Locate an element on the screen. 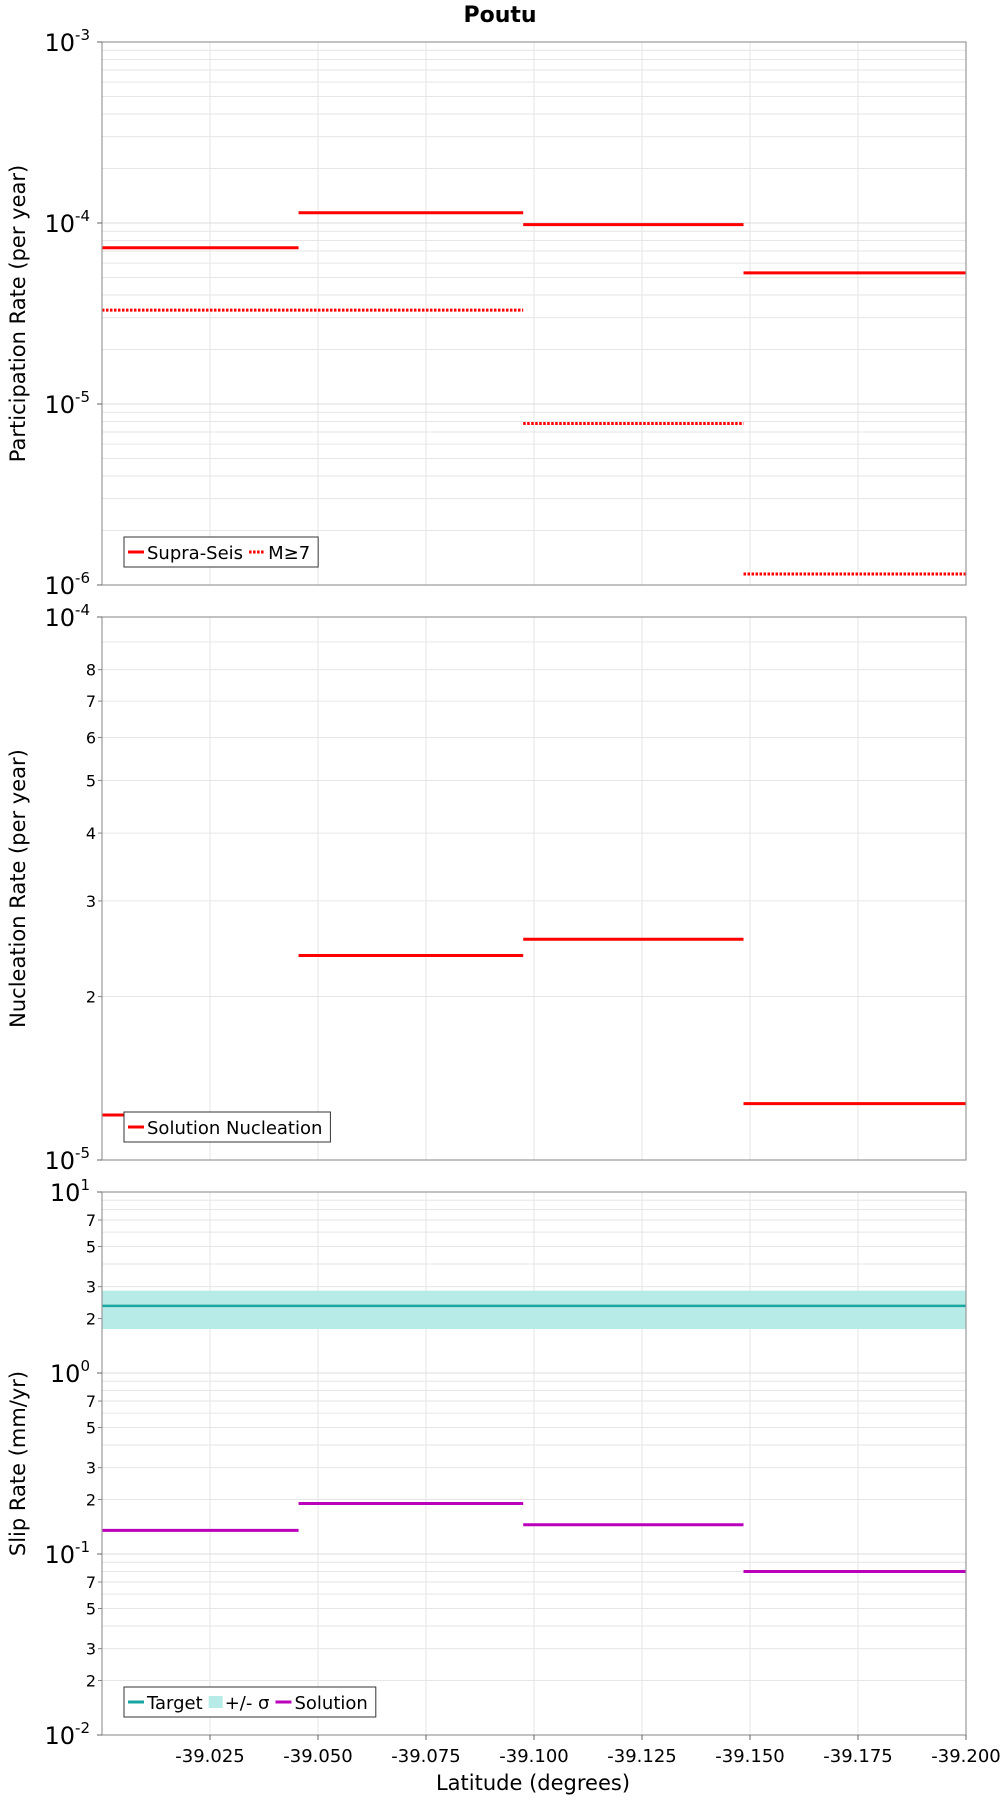  y-tick-label: 10⁻⁶ is located at coordinates (67, 584).